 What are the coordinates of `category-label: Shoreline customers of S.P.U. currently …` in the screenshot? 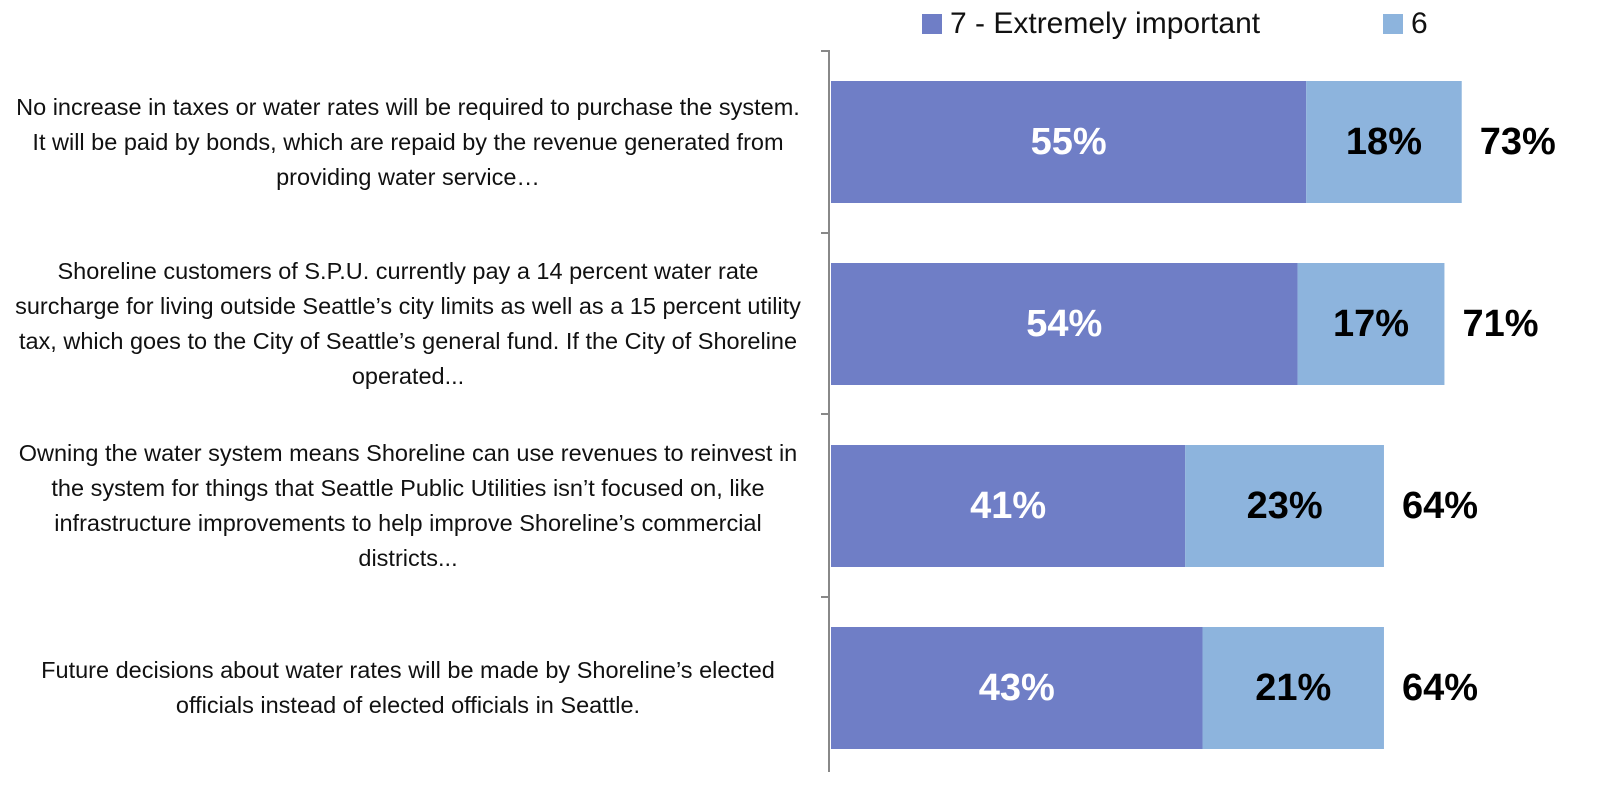 It's located at (408, 323).